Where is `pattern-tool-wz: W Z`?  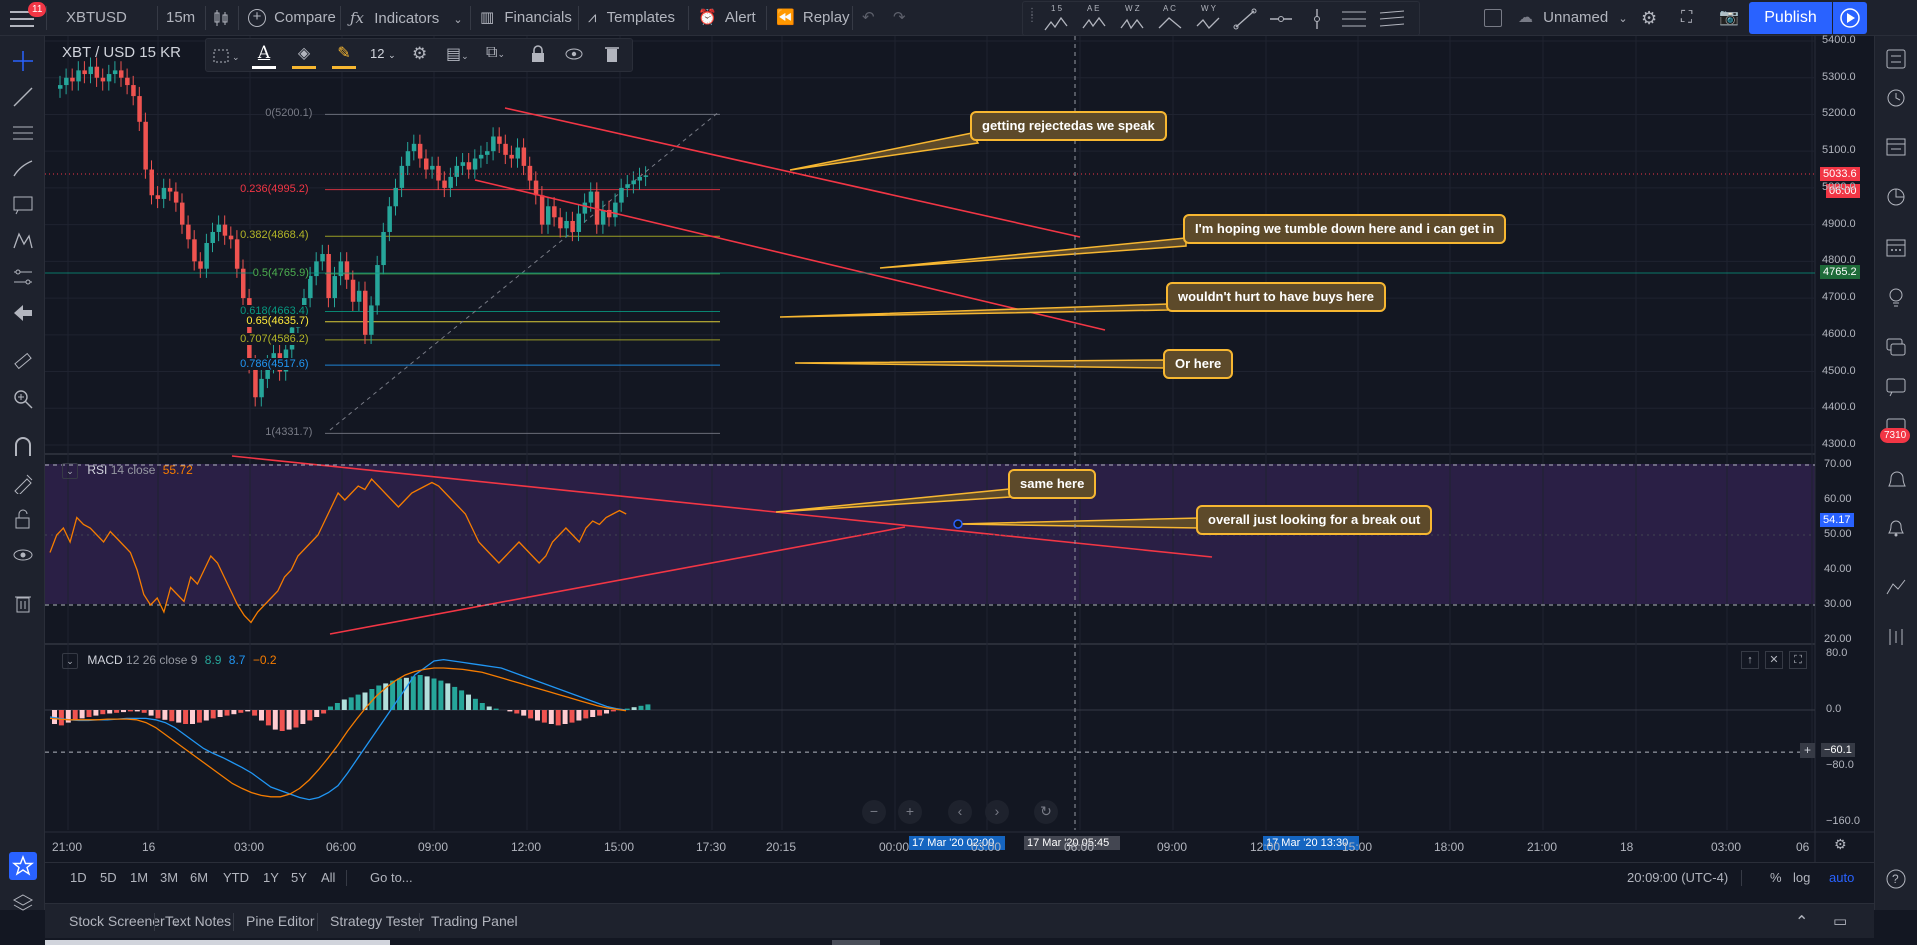
pattern-tool-wz: W Z is located at coordinates (1132, 19).